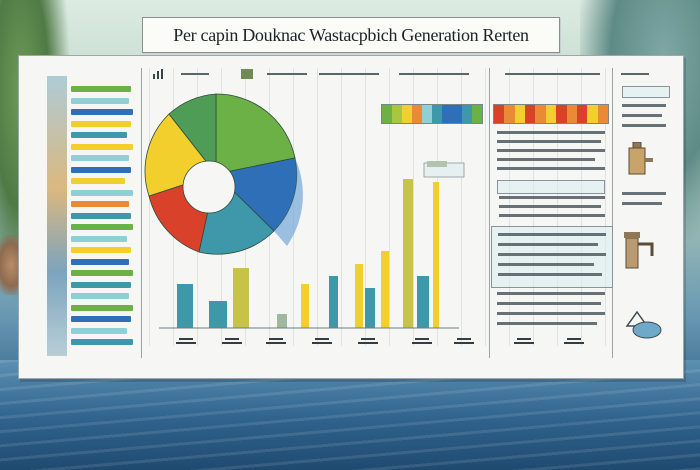 The height and width of the screenshot is (470, 700). Describe the element at coordinates (444, 169) in the screenshot. I see `callout-box` at that location.